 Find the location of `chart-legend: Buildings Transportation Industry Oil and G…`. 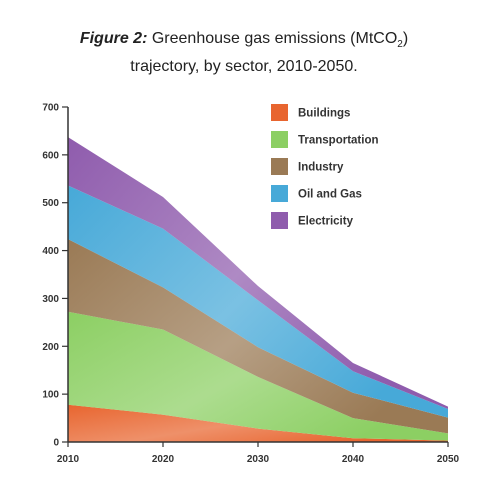

chart-legend: Buildings Transportation Industry Oil and G… is located at coordinates (325, 166).